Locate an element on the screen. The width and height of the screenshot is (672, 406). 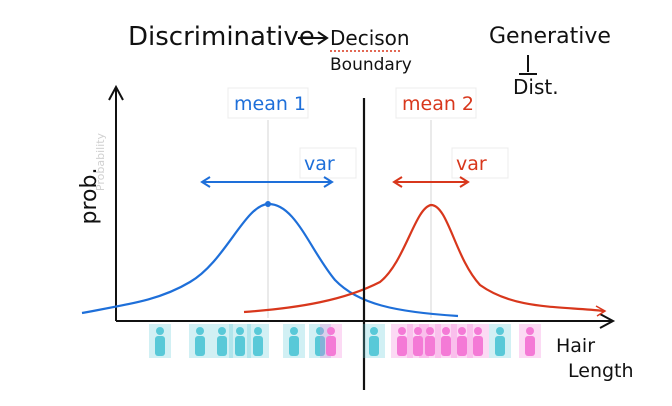
var2-label-box is located at coordinates (480, 163).